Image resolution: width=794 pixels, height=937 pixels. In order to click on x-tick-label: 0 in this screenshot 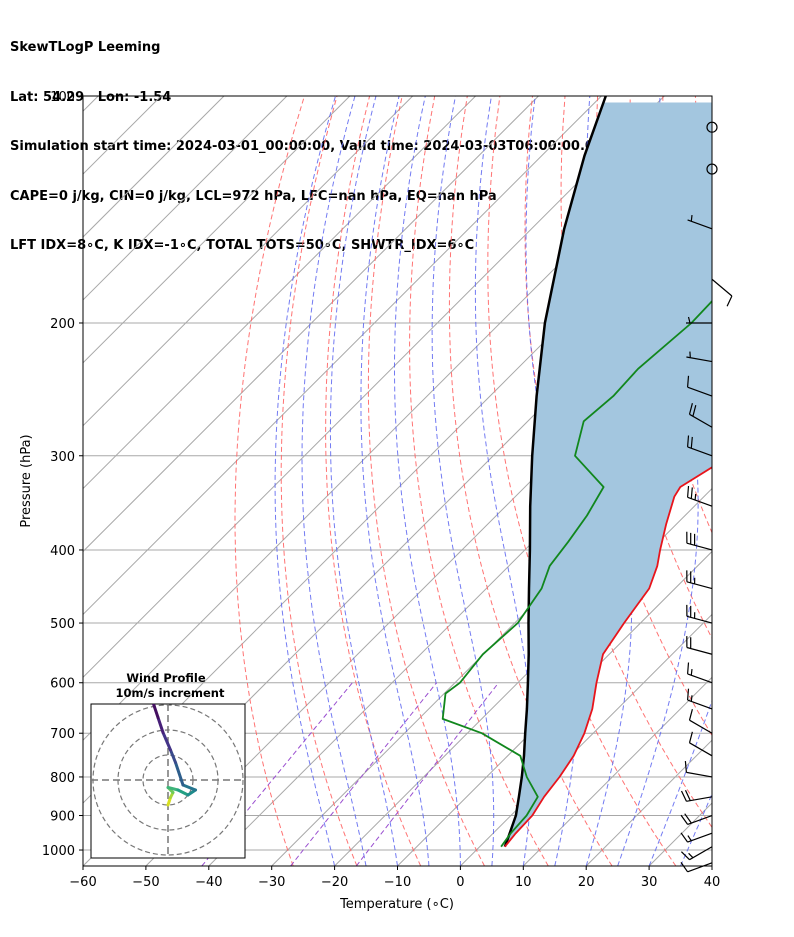, I will do `click(460, 882)`.